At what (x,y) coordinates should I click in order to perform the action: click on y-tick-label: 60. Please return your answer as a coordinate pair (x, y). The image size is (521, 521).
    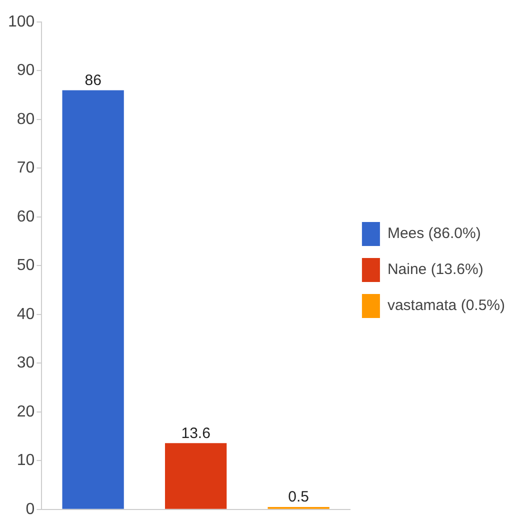
    Looking at the image, I should click on (25, 217).